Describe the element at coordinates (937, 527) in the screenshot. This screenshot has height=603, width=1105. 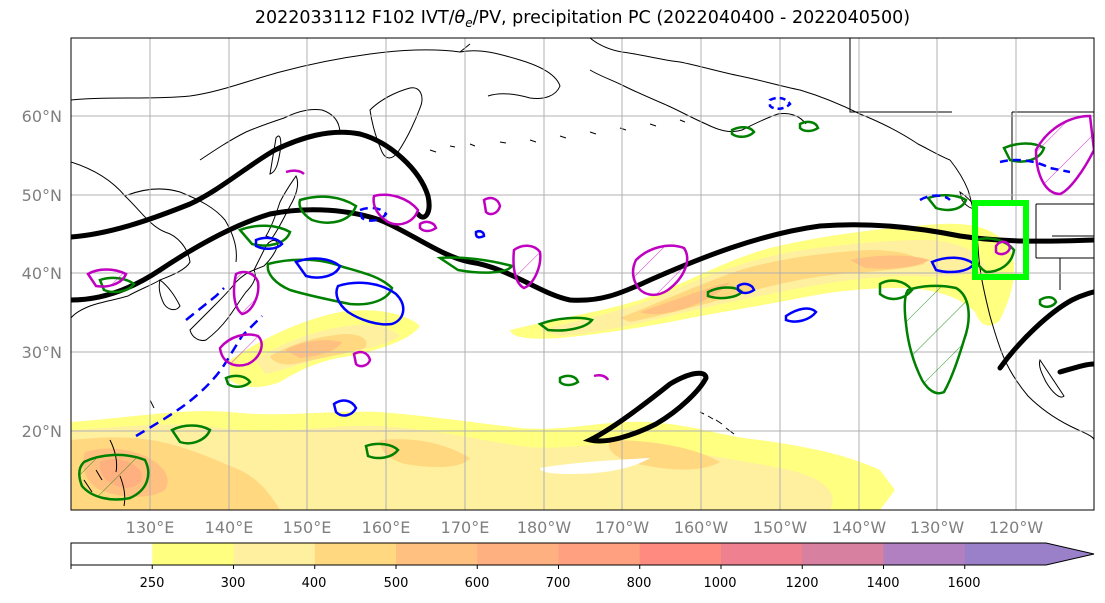
I see `lon-label: 130°W` at that location.